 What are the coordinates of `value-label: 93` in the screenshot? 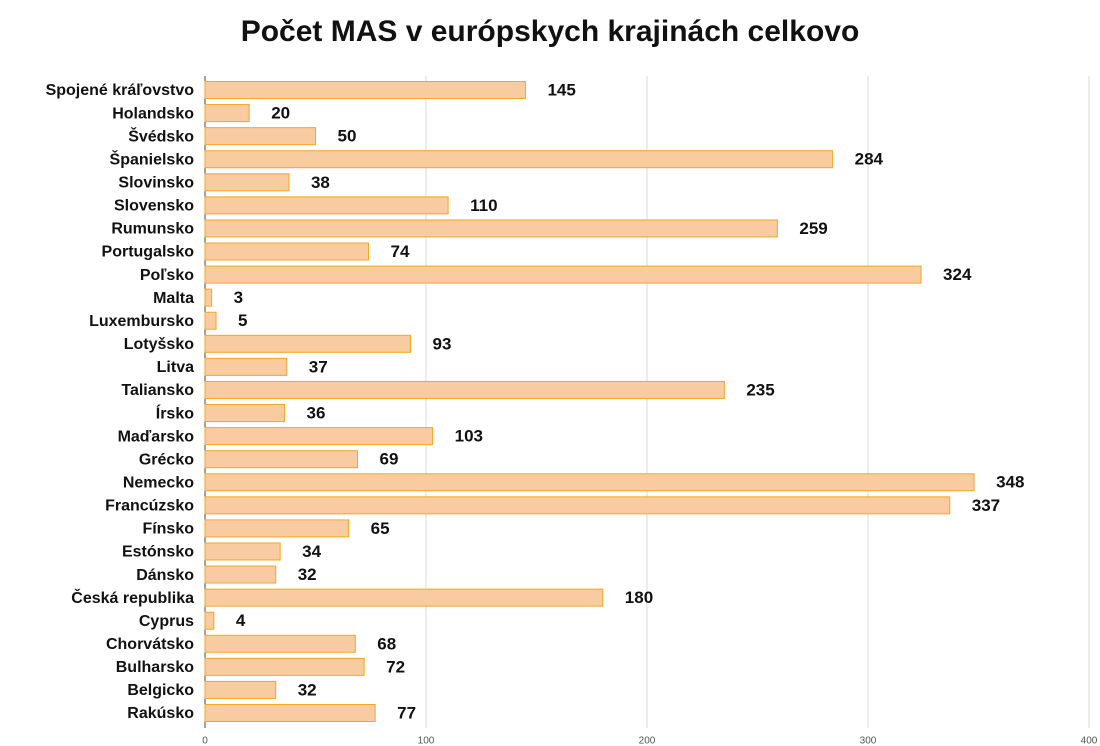 It's located at (442, 343).